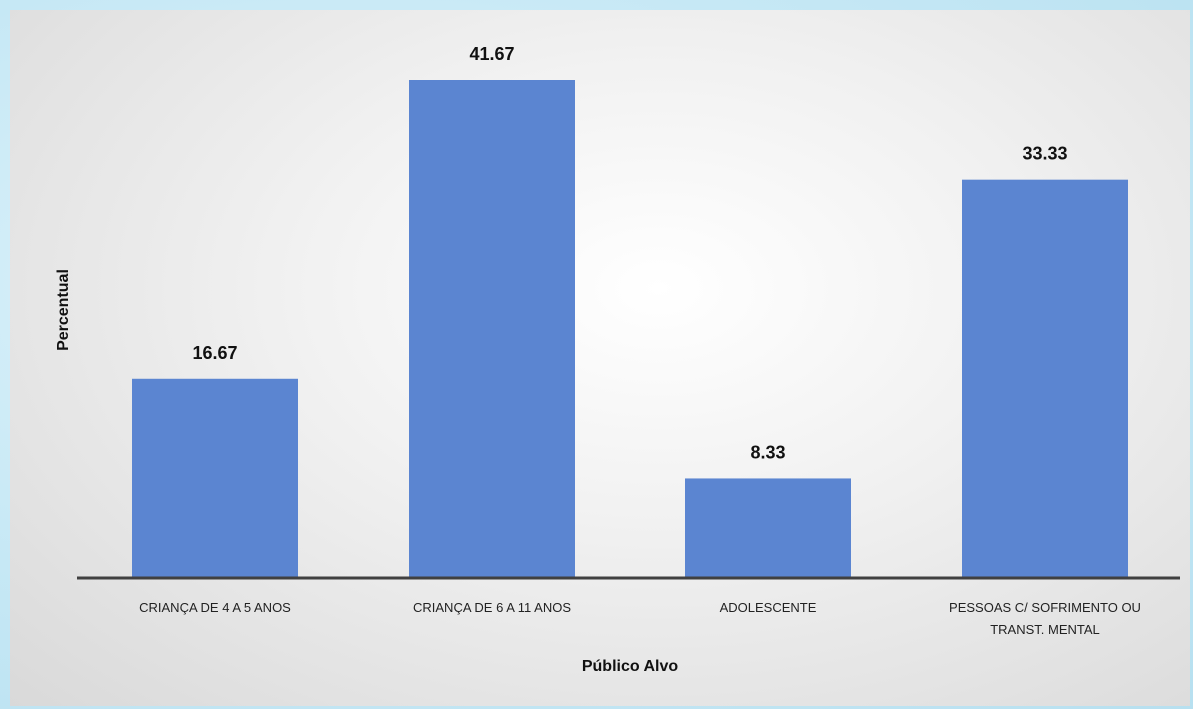  I want to click on data-label-2: 41.67, so click(491, 54).